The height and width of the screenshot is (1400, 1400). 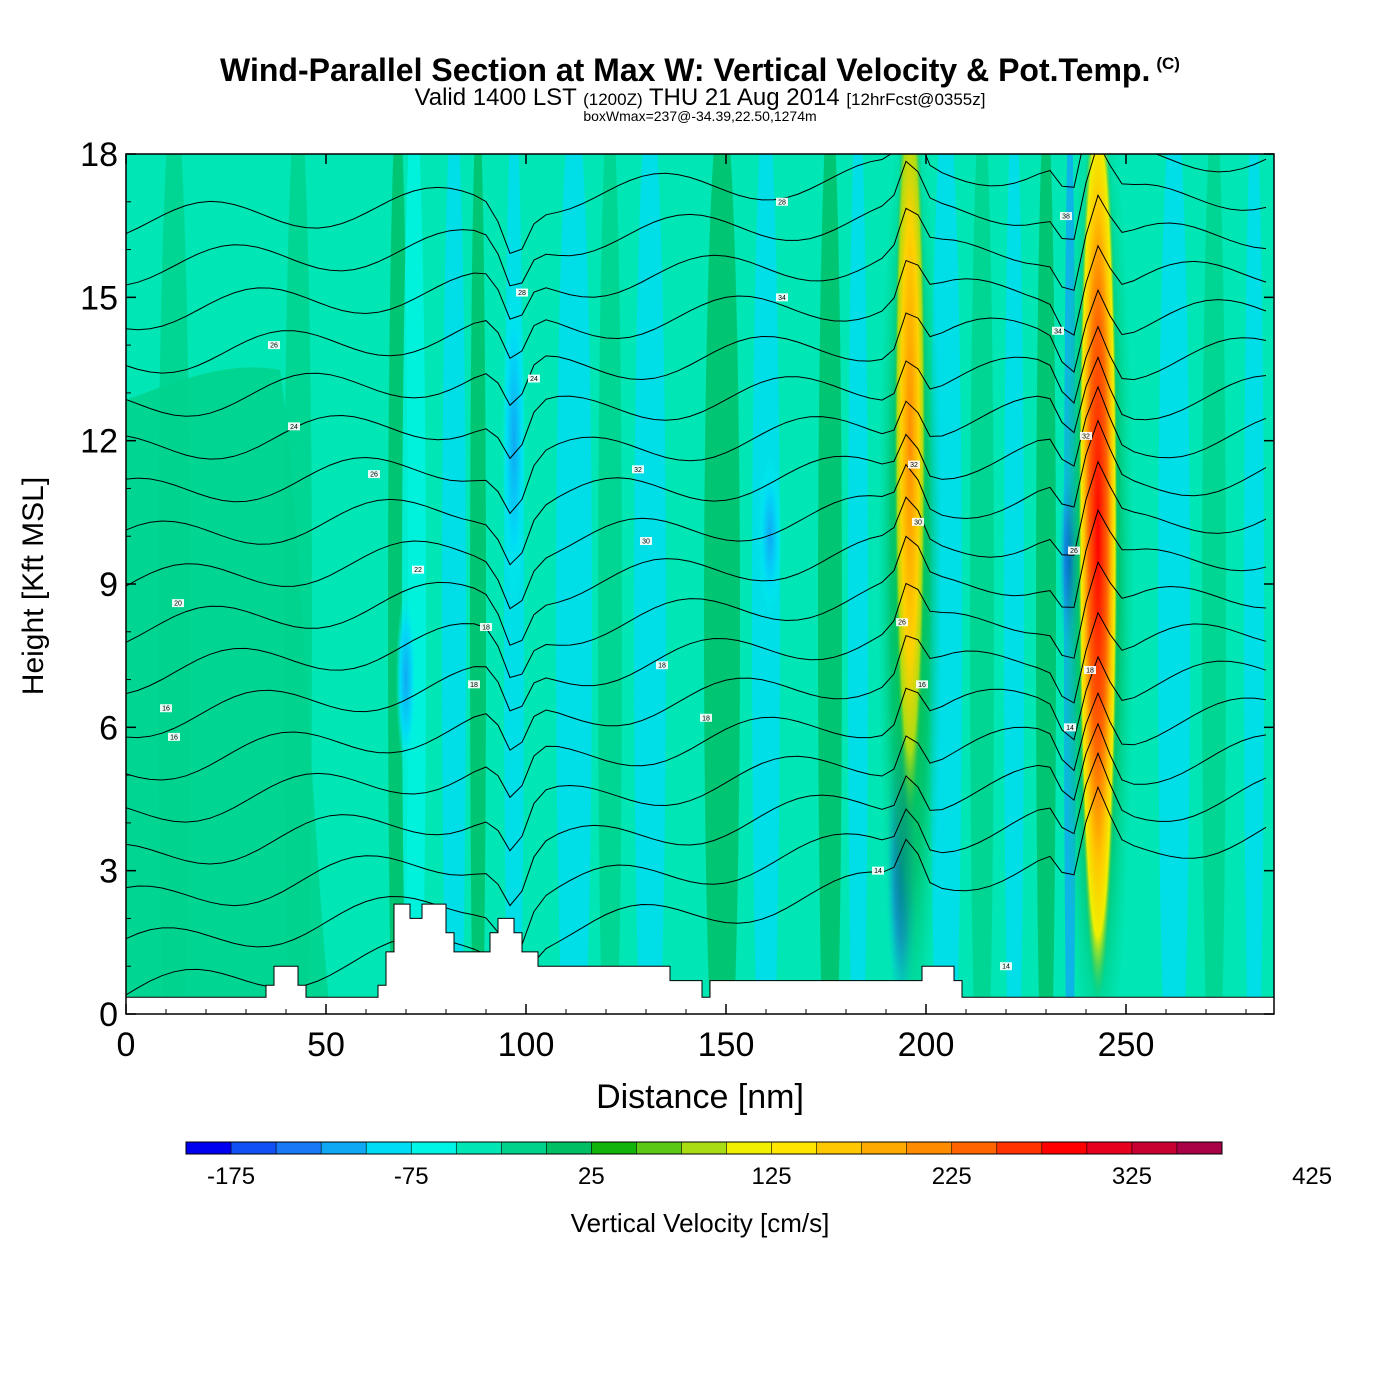 What do you see at coordinates (126, 1045) in the screenshot?
I see `x-tick-label: 0` at bounding box center [126, 1045].